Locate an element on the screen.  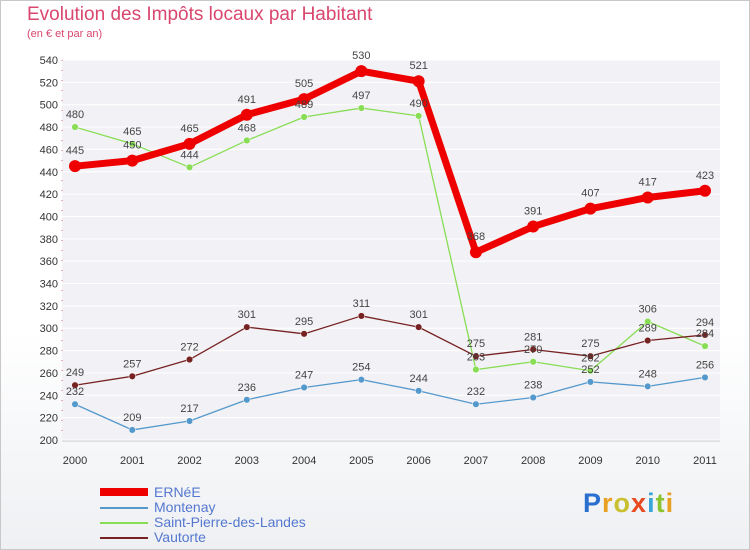
data-label: 232 is located at coordinates (75, 392).